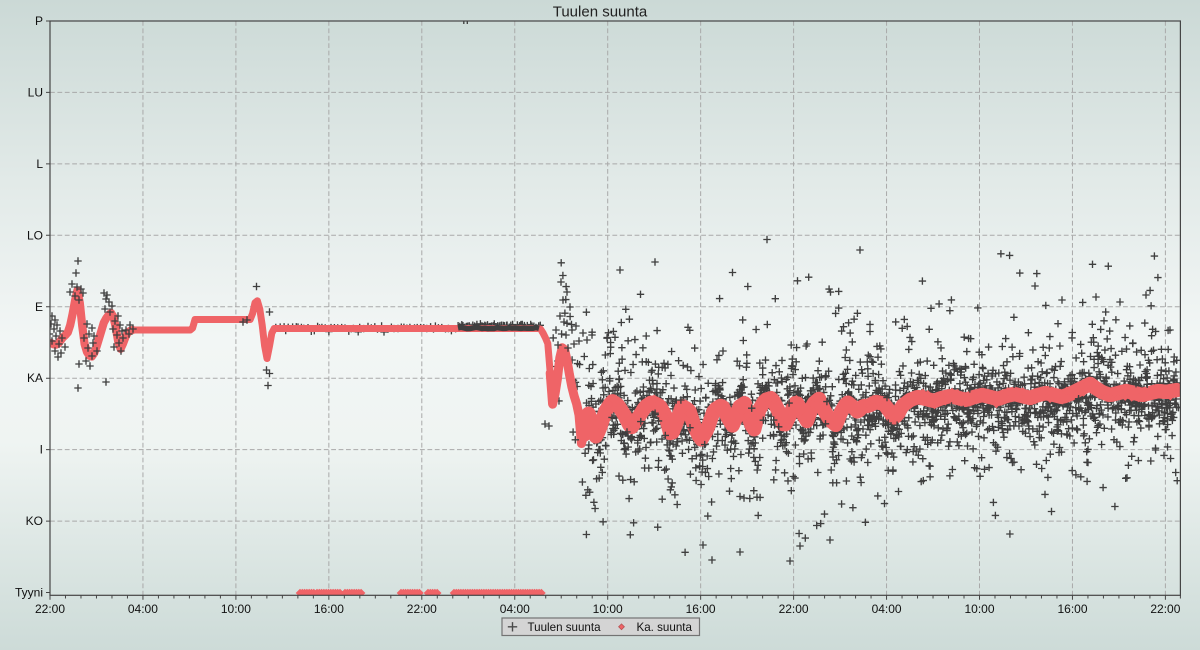 The image size is (1200, 650). I want to click on svg-text: Ka. suunta, so click(665, 627).